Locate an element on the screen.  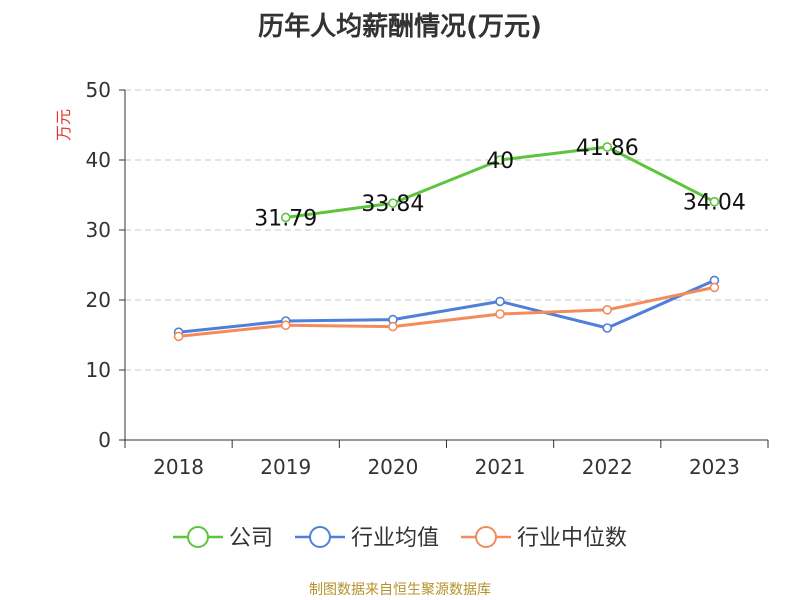
legend-item-2: 行业中位数 is located at coordinates (544, 538).